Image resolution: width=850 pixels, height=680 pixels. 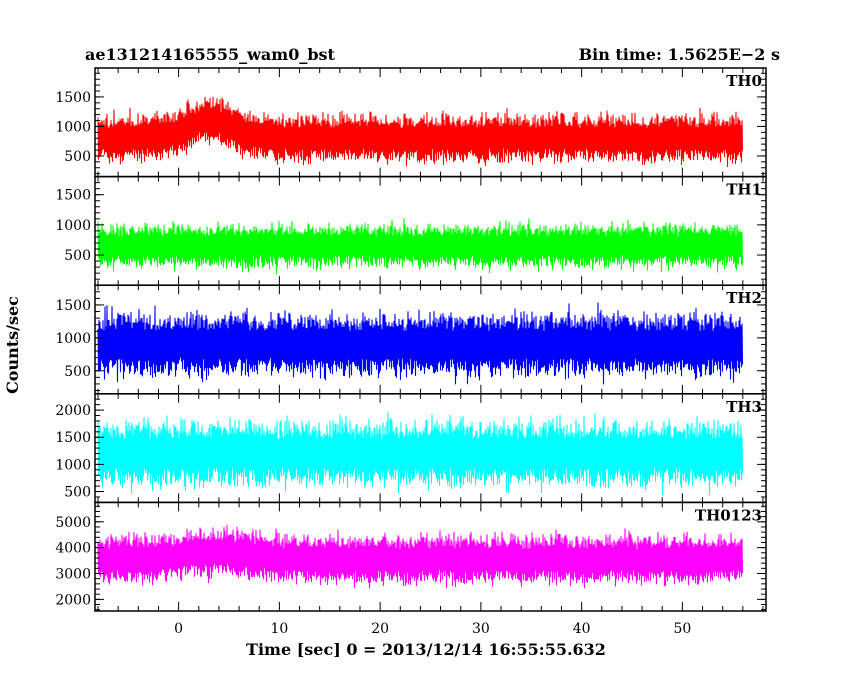 I want to click on panel-th2: 500 1000 1500 TH2, so click(x=411, y=339).